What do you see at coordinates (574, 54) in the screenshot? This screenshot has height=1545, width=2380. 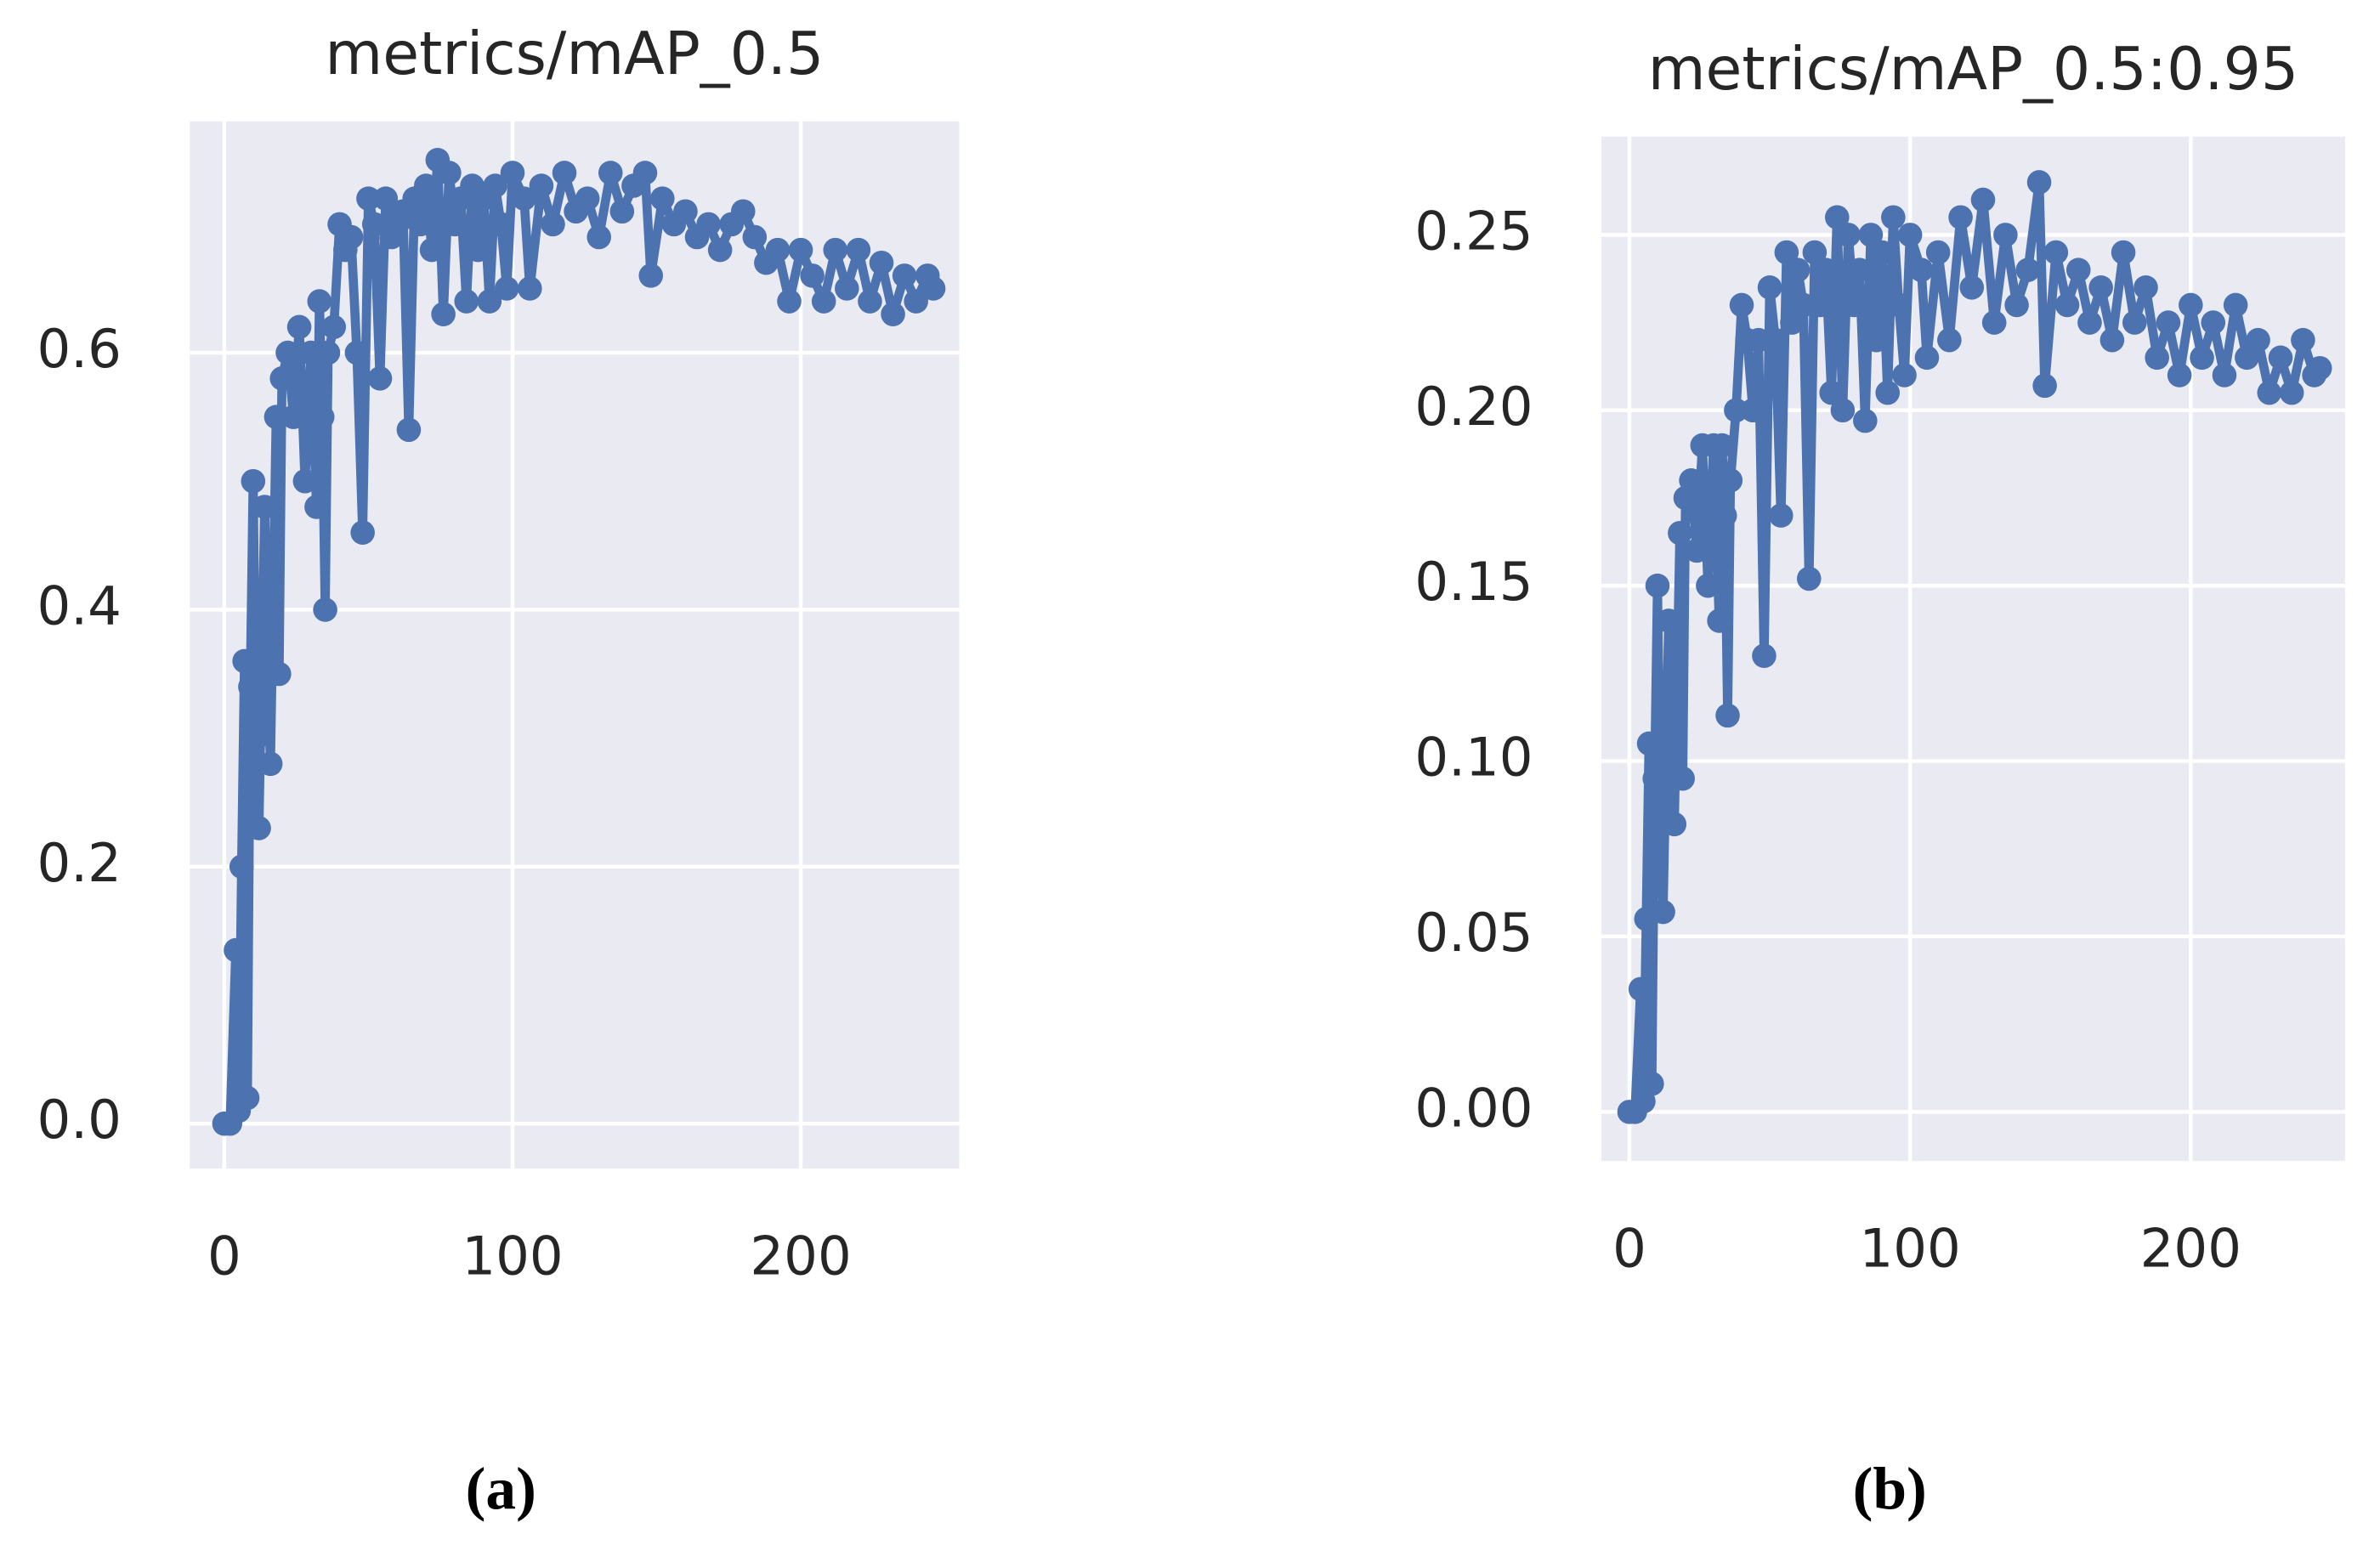 I see `chart-title: metrics/mAP_0.5` at bounding box center [574, 54].